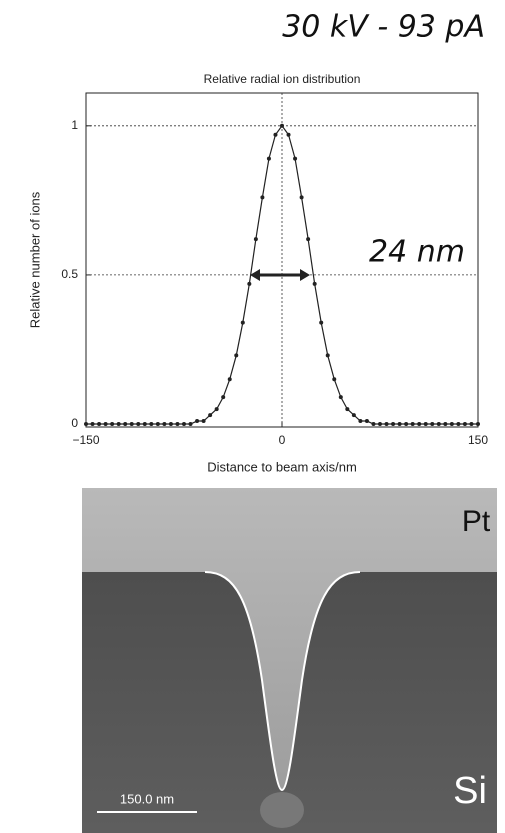 This screenshot has width=505, height=833. Describe the element at coordinates (34, 259) in the screenshot. I see `y-axis-label: Relative number of ions` at that location.